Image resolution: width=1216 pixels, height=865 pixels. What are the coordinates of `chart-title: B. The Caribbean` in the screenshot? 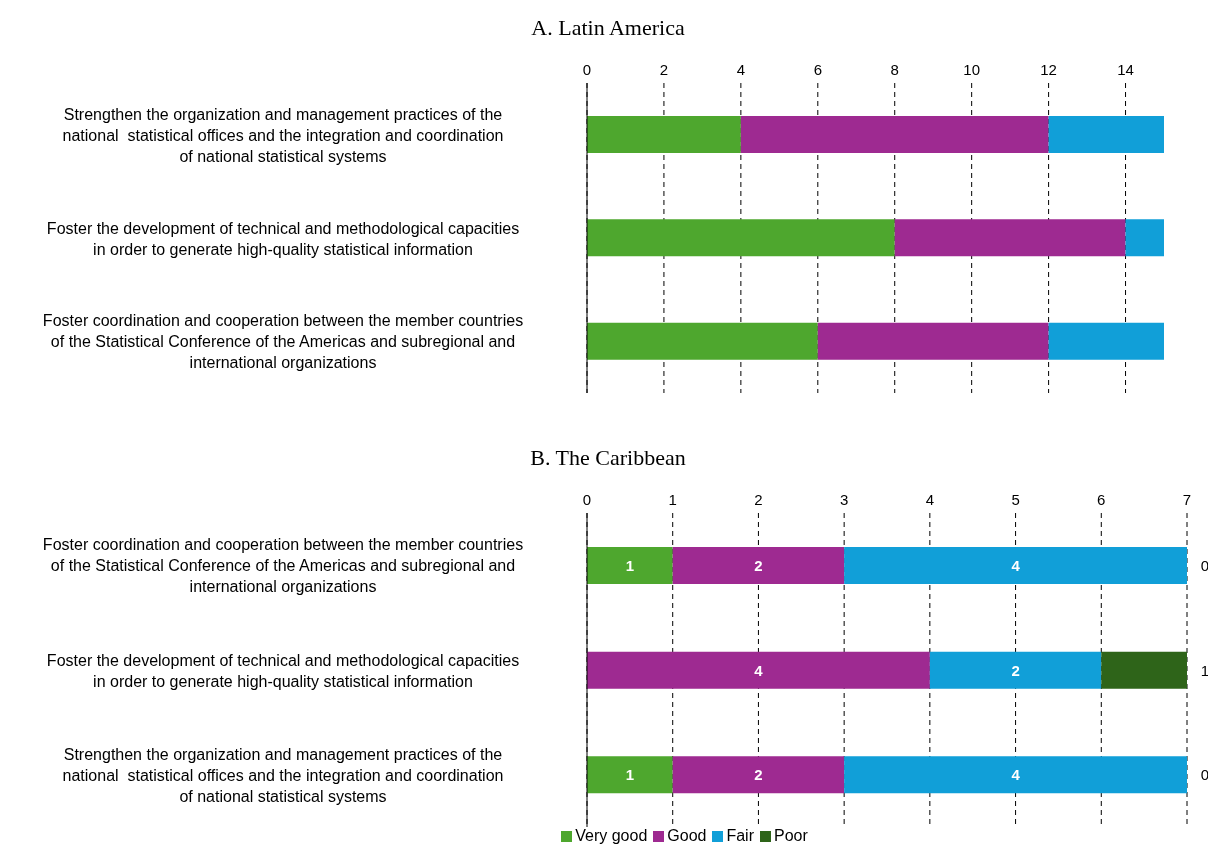 It's located at (608, 458).